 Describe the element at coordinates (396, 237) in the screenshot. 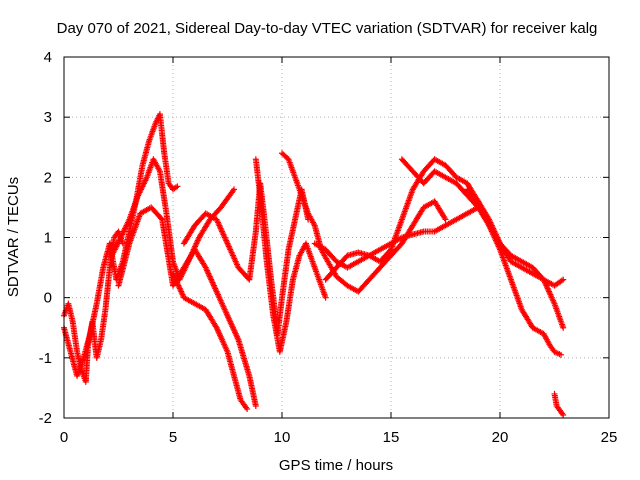

I see `series-track-h` at that location.